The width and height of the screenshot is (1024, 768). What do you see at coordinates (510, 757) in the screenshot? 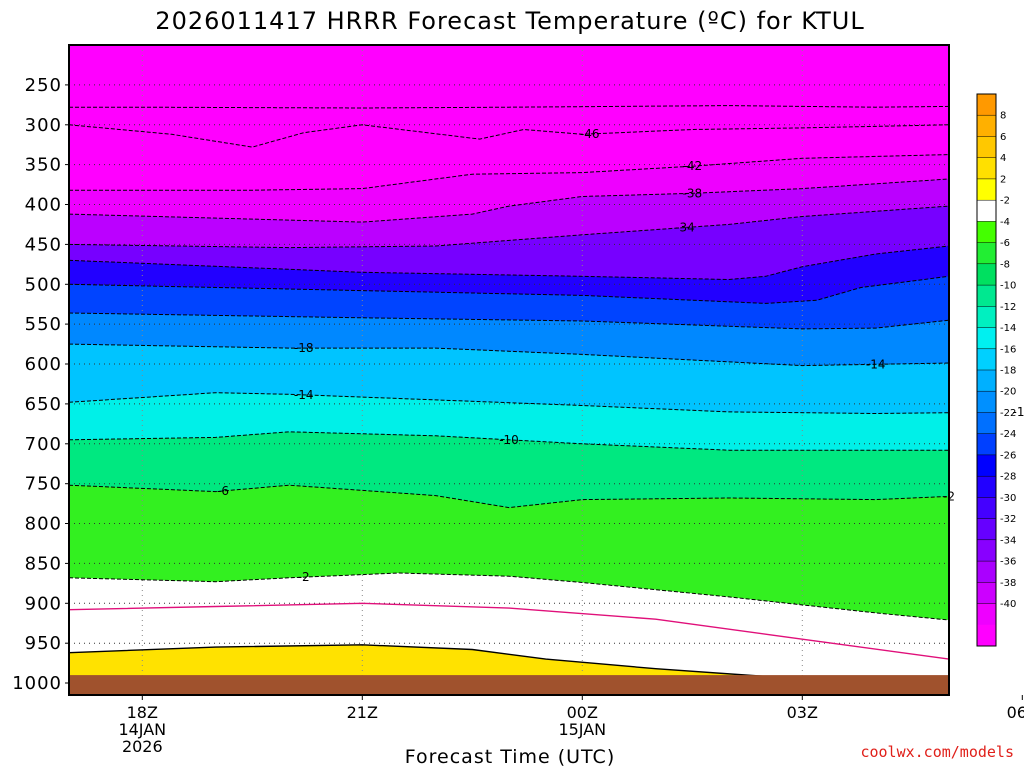
I see `x-axis-label: Forecast Time (UTC)` at bounding box center [510, 757].